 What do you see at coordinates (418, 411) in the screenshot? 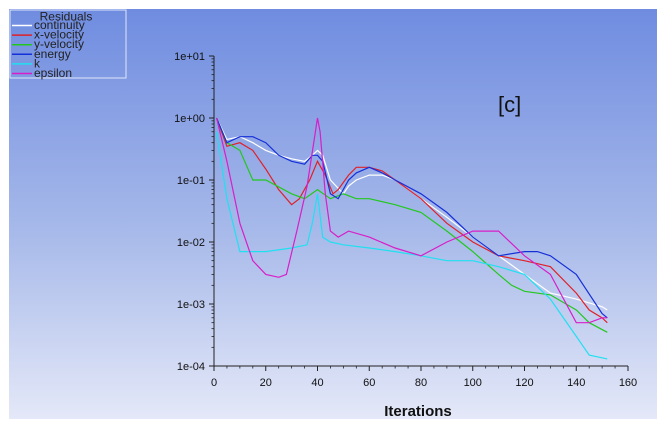
I see `x-axis-label: Iterations` at bounding box center [418, 411].